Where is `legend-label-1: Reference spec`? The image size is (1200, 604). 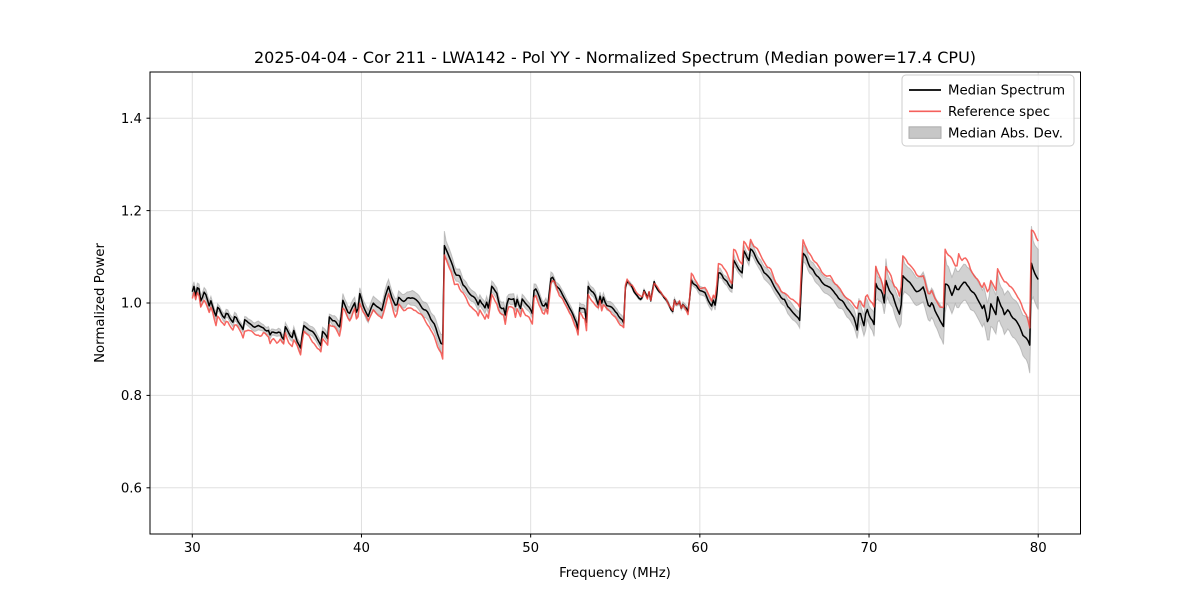 legend-label-1: Reference spec is located at coordinates (999, 112).